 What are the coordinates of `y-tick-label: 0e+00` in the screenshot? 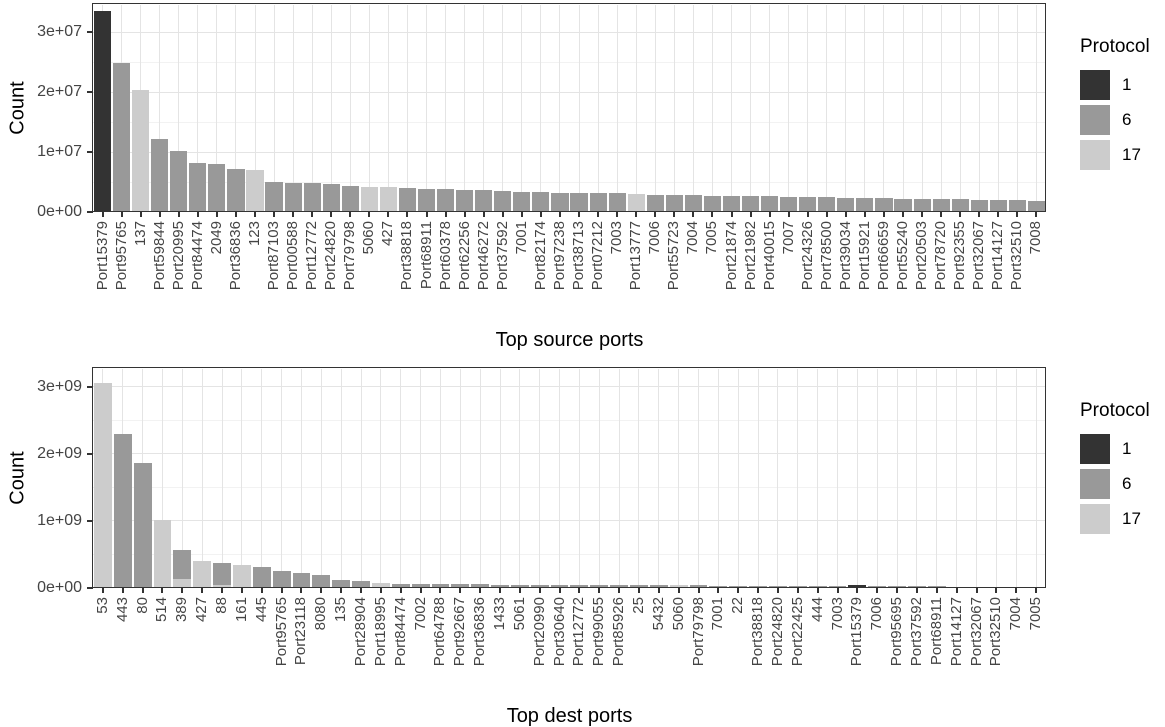 It's located at (59, 587).